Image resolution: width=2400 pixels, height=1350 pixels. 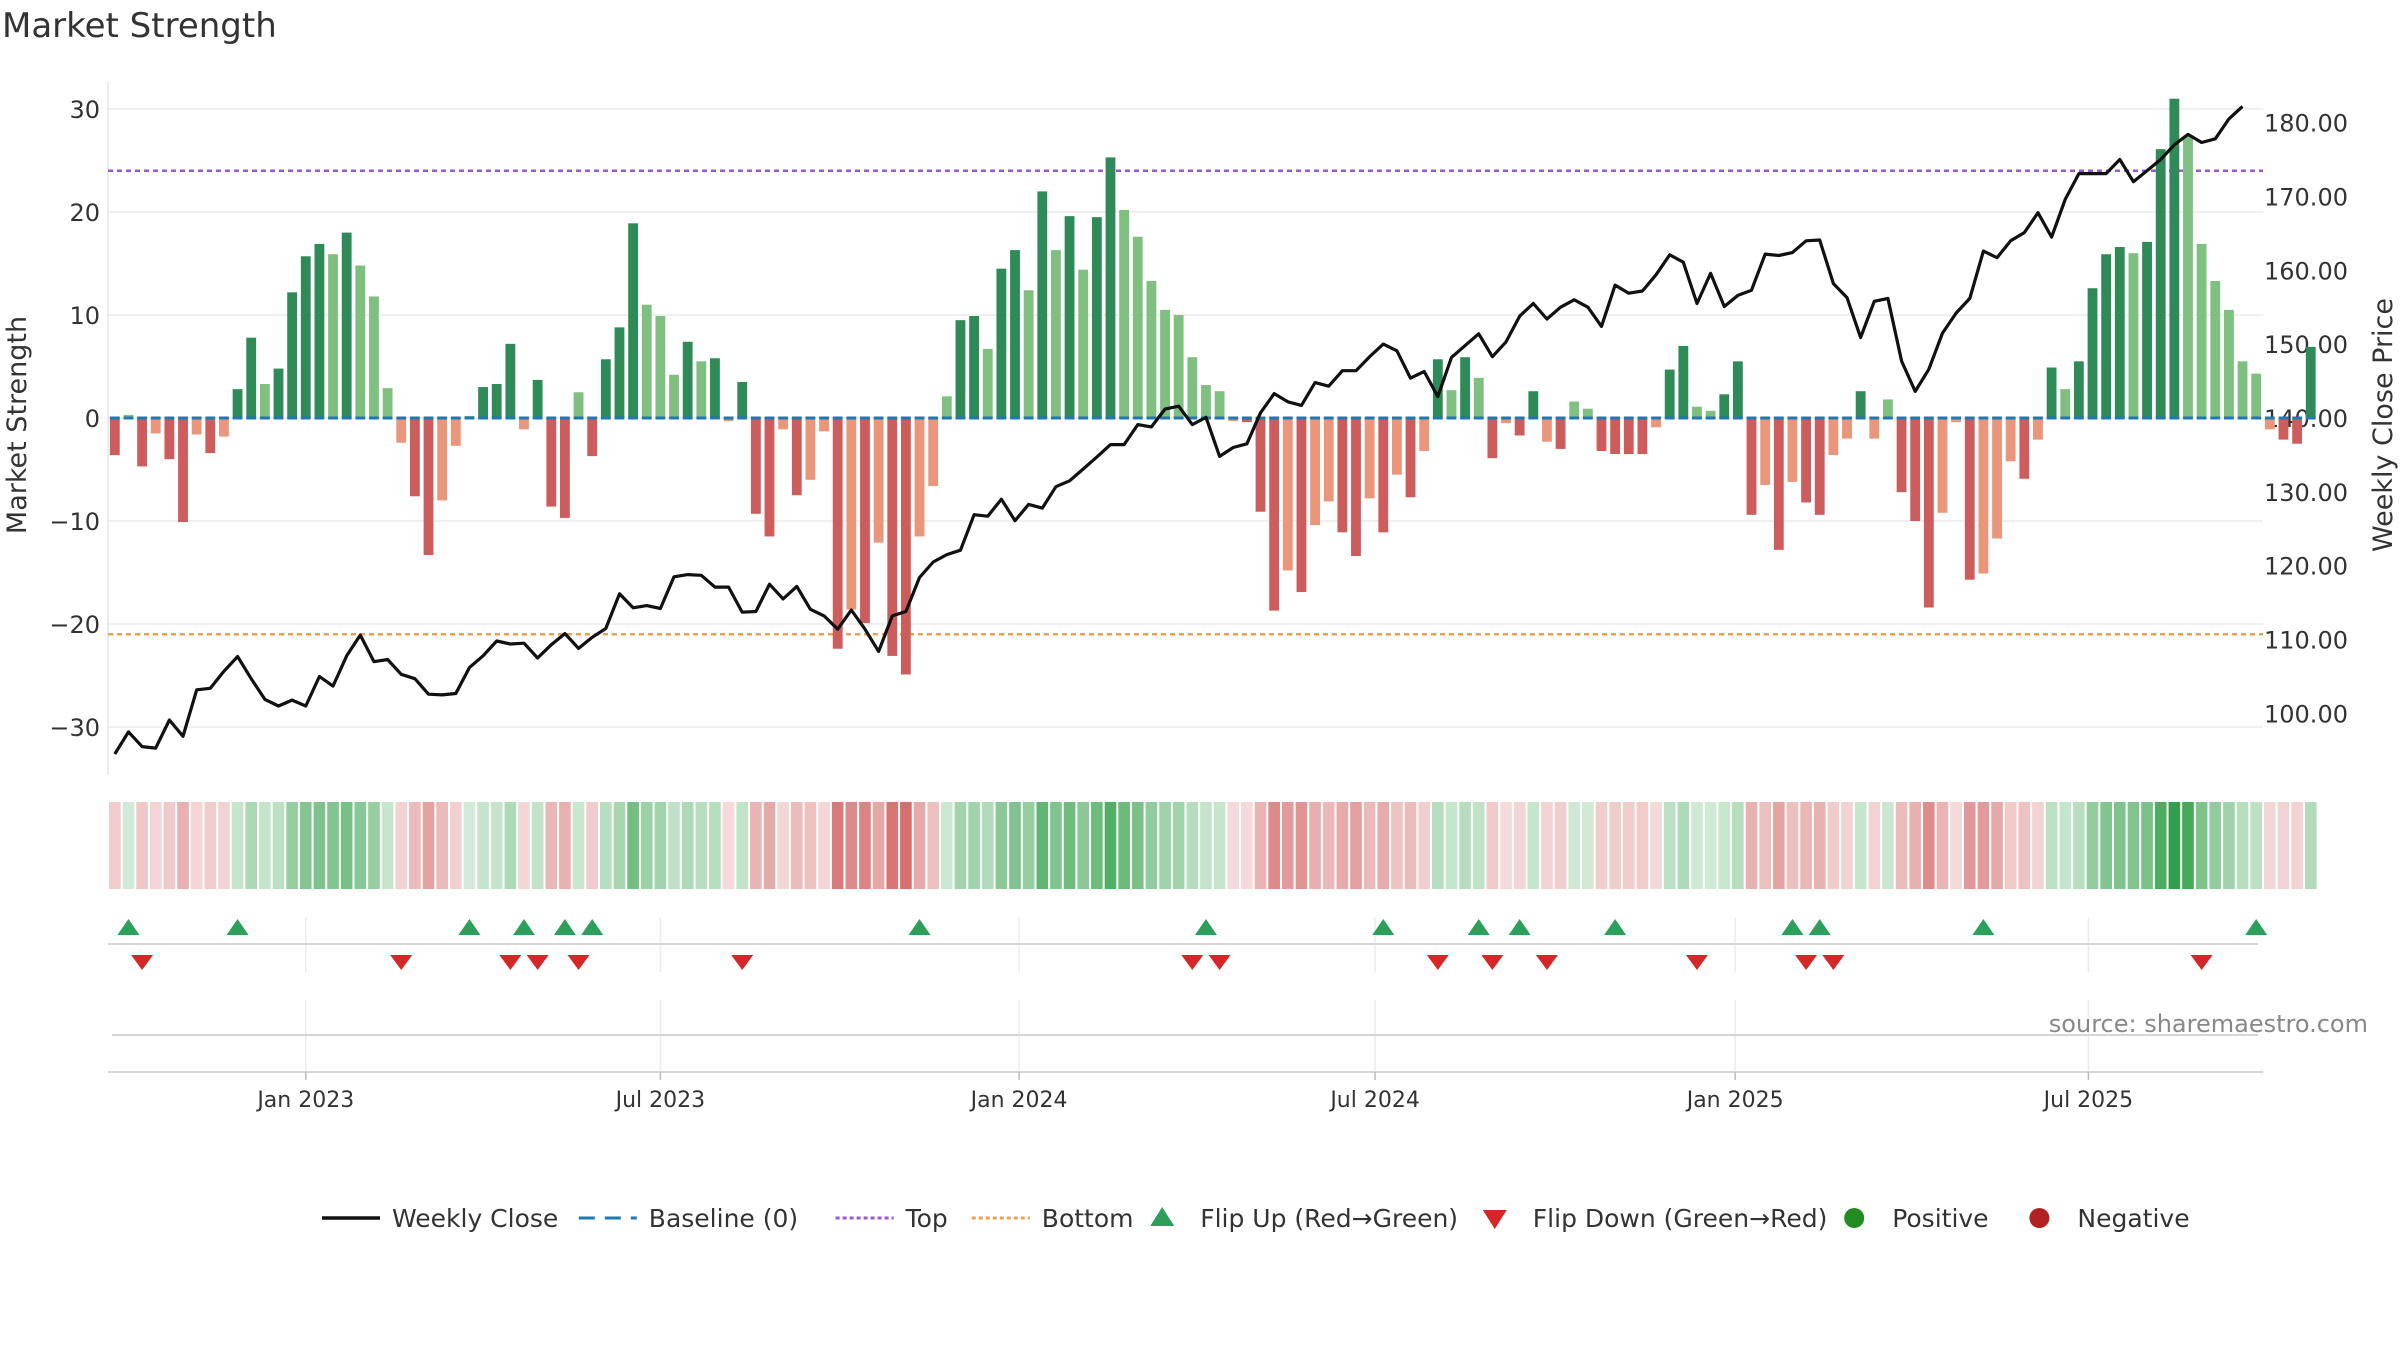 I want to click on legend-item: Top, so click(x=891, y=1218).